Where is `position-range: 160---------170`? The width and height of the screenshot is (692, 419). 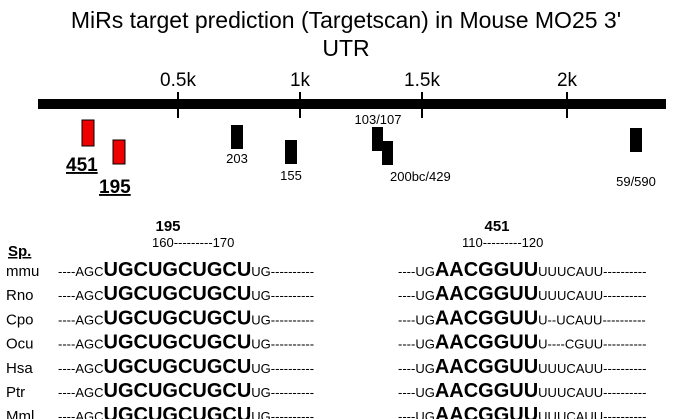 position-range: 160---------170 is located at coordinates (193, 242).